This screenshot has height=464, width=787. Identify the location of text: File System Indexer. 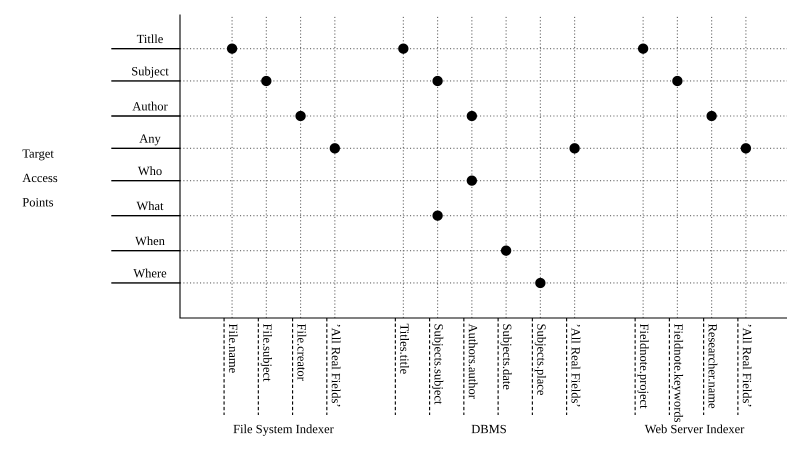
(283, 430).